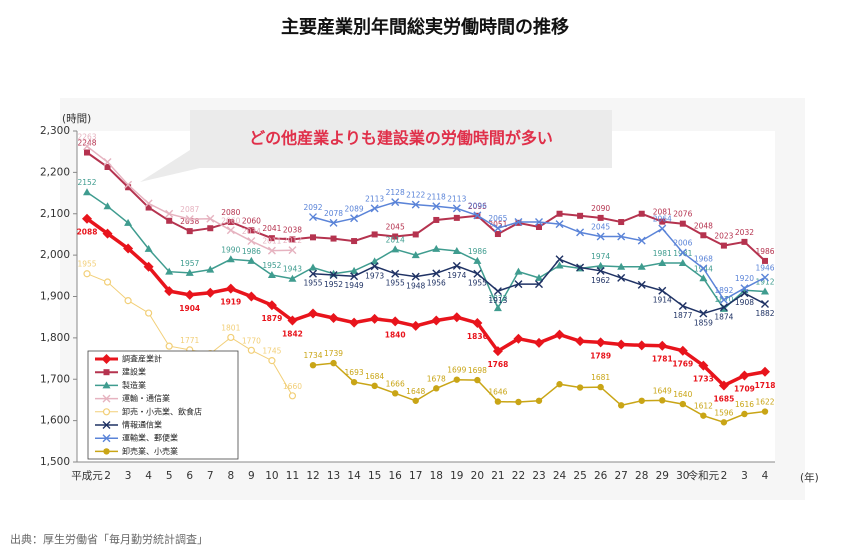 Image resolution: width=850 pixels, height=560 pixels. Describe the element at coordinates (477, 336) in the screenshot. I see `data-label: 1836` at that location.